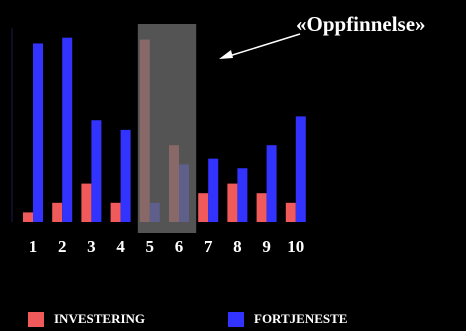  What do you see at coordinates (120, 246) in the screenshot?
I see `x-tick-label-4: 4` at bounding box center [120, 246].